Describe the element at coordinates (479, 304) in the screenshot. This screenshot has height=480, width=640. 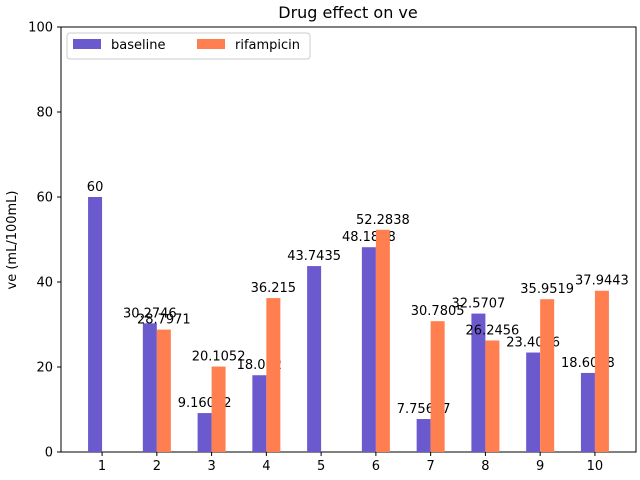
I see `data-label-baseline: 32.5707` at that location.